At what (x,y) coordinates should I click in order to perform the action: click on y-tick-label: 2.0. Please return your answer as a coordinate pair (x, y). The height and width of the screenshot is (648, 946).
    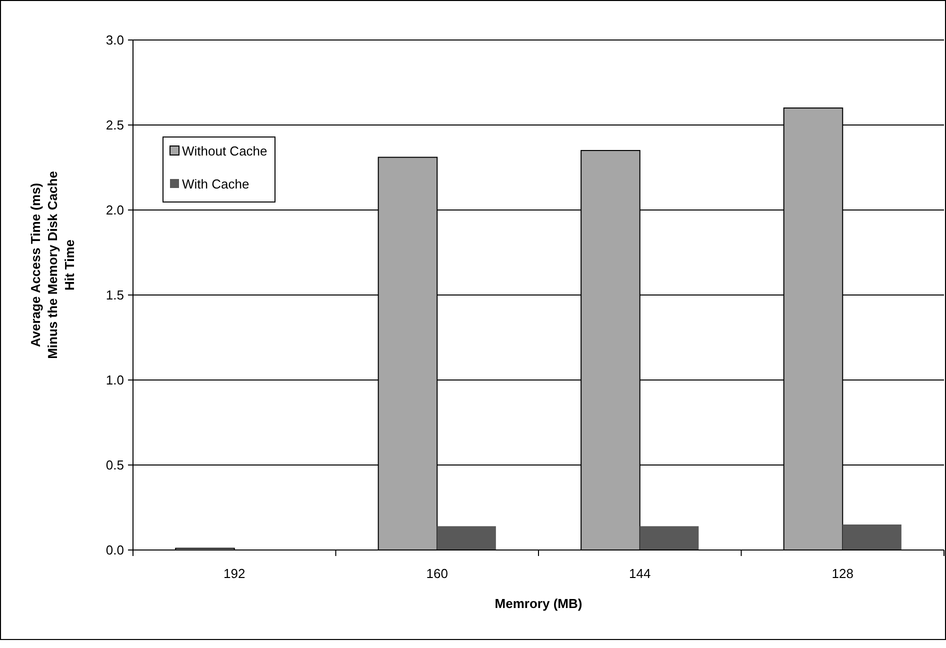
    Looking at the image, I should click on (115, 210).